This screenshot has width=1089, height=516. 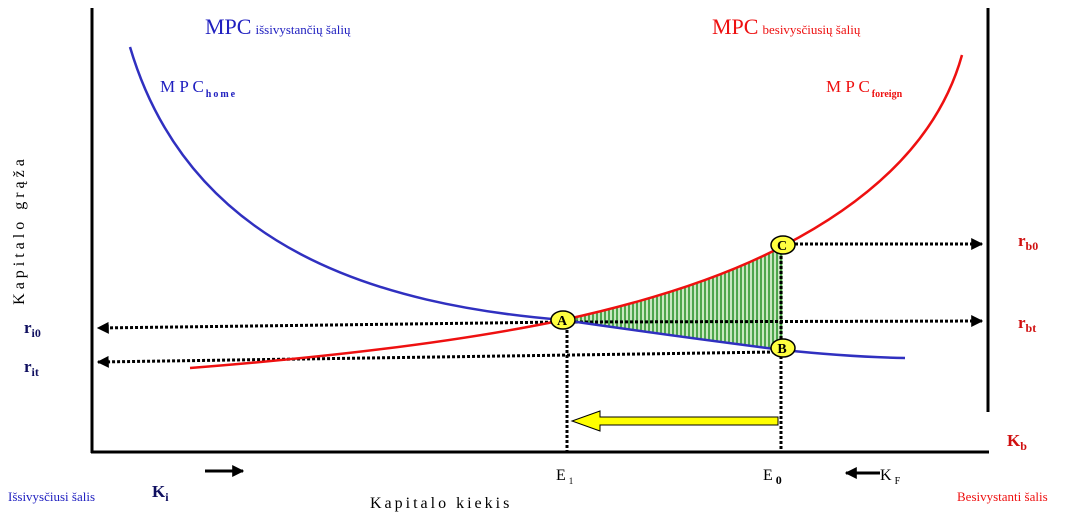 What do you see at coordinates (674, 421) in the screenshot?
I see `shift-arrow` at bounding box center [674, 421].